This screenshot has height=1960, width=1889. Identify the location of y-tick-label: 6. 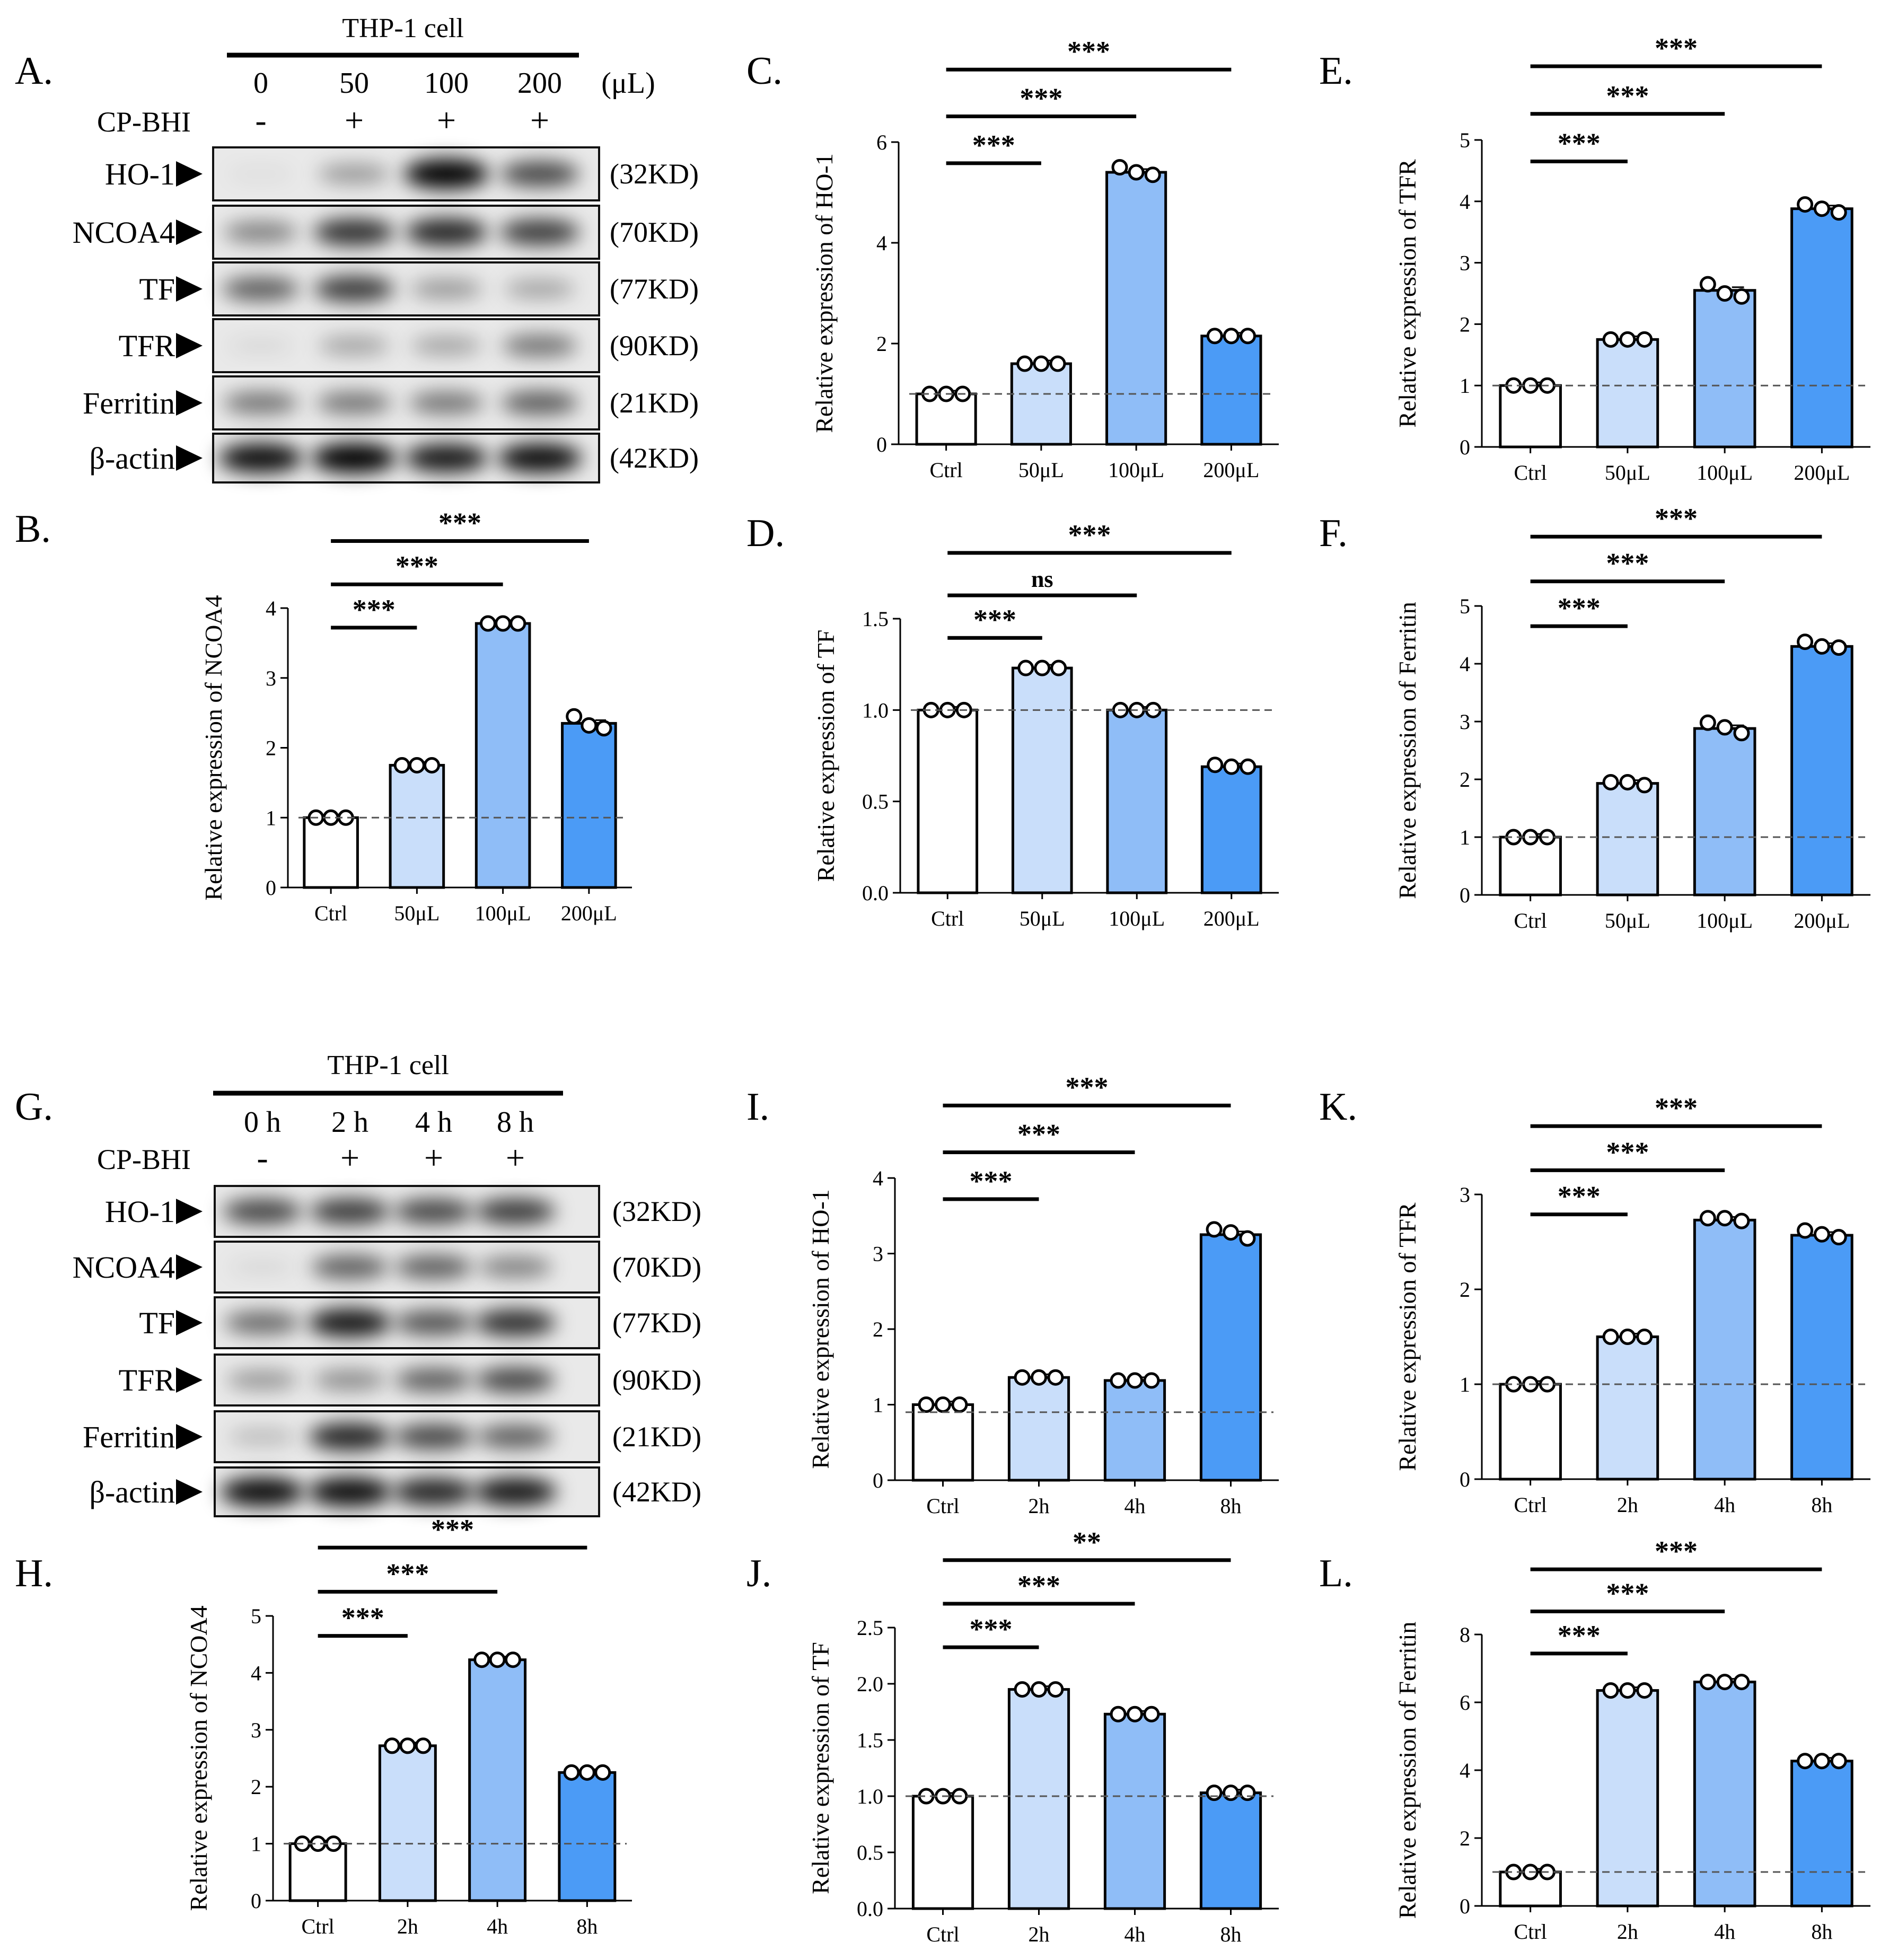
(1465, 1703).